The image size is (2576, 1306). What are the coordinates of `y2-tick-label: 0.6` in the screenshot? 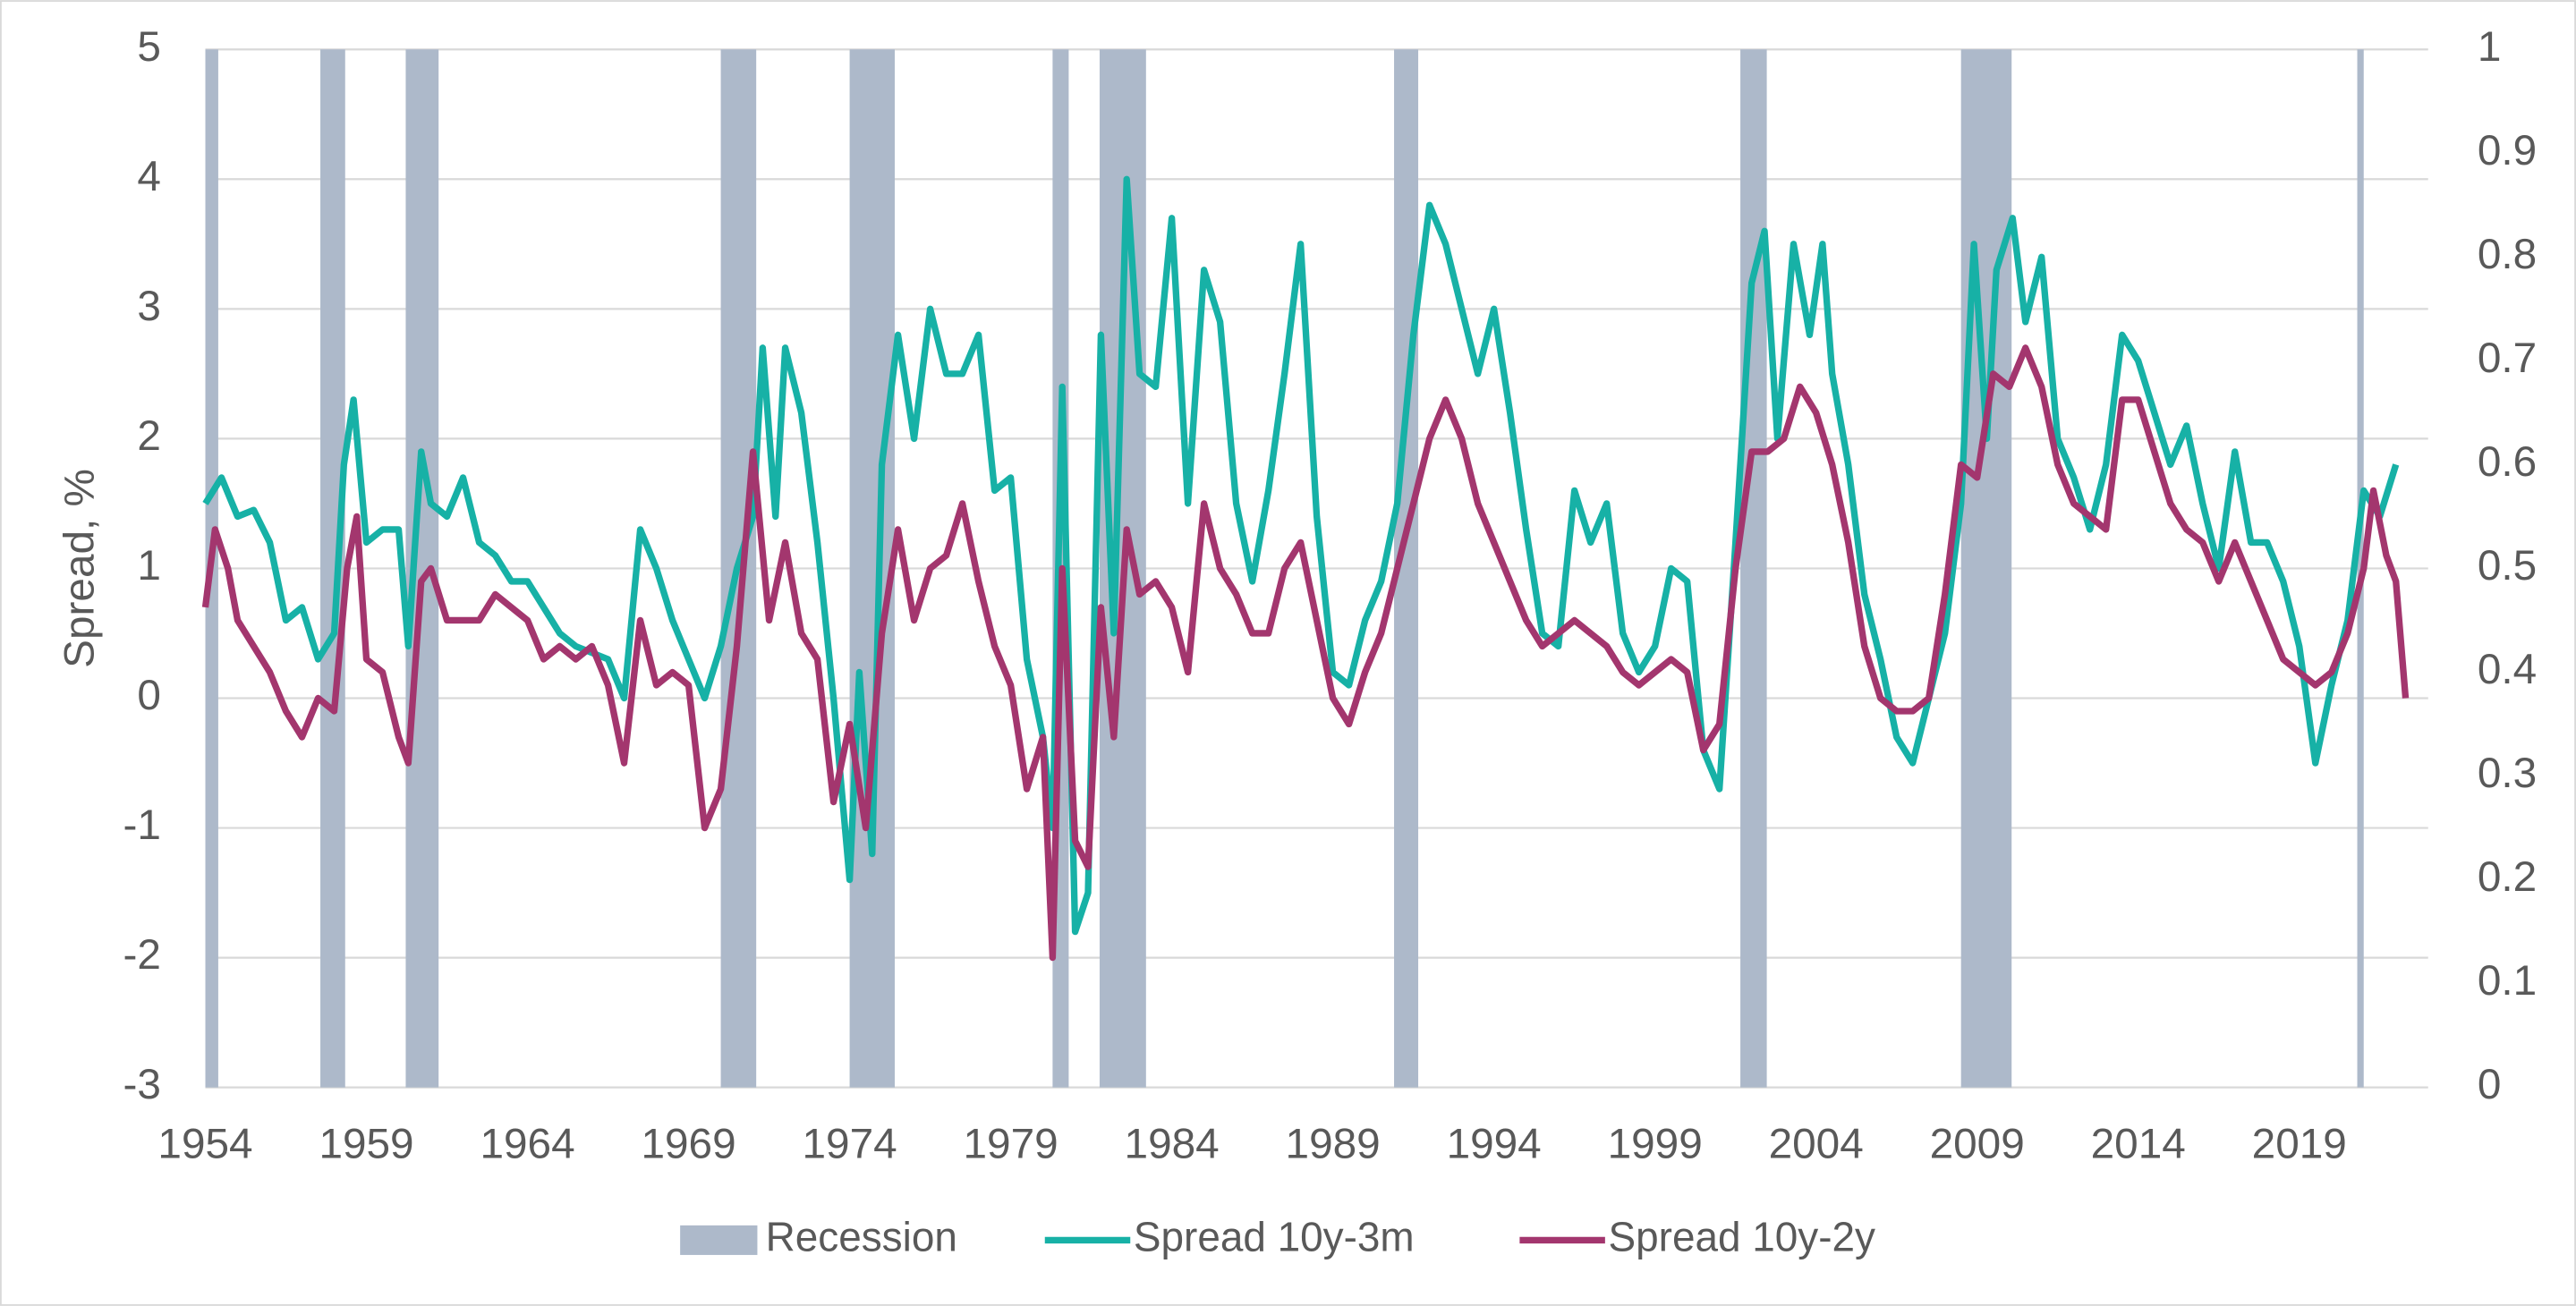 It's located at (2507, 462).